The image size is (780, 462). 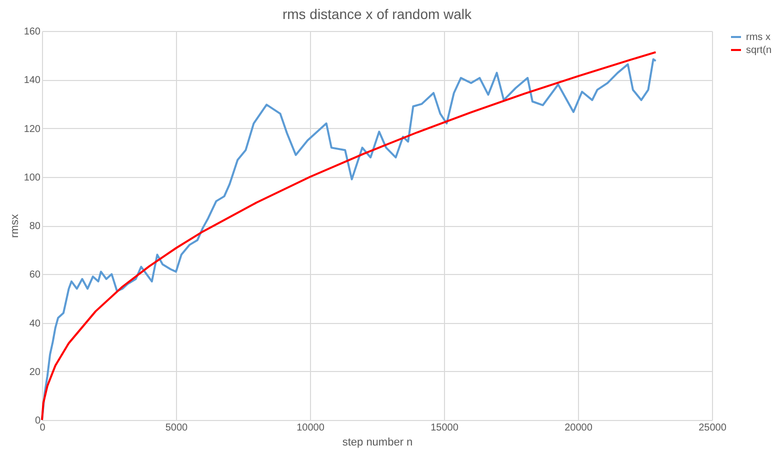 I want to click on legend-label: sqrt(n, so click(x=759, y=50).